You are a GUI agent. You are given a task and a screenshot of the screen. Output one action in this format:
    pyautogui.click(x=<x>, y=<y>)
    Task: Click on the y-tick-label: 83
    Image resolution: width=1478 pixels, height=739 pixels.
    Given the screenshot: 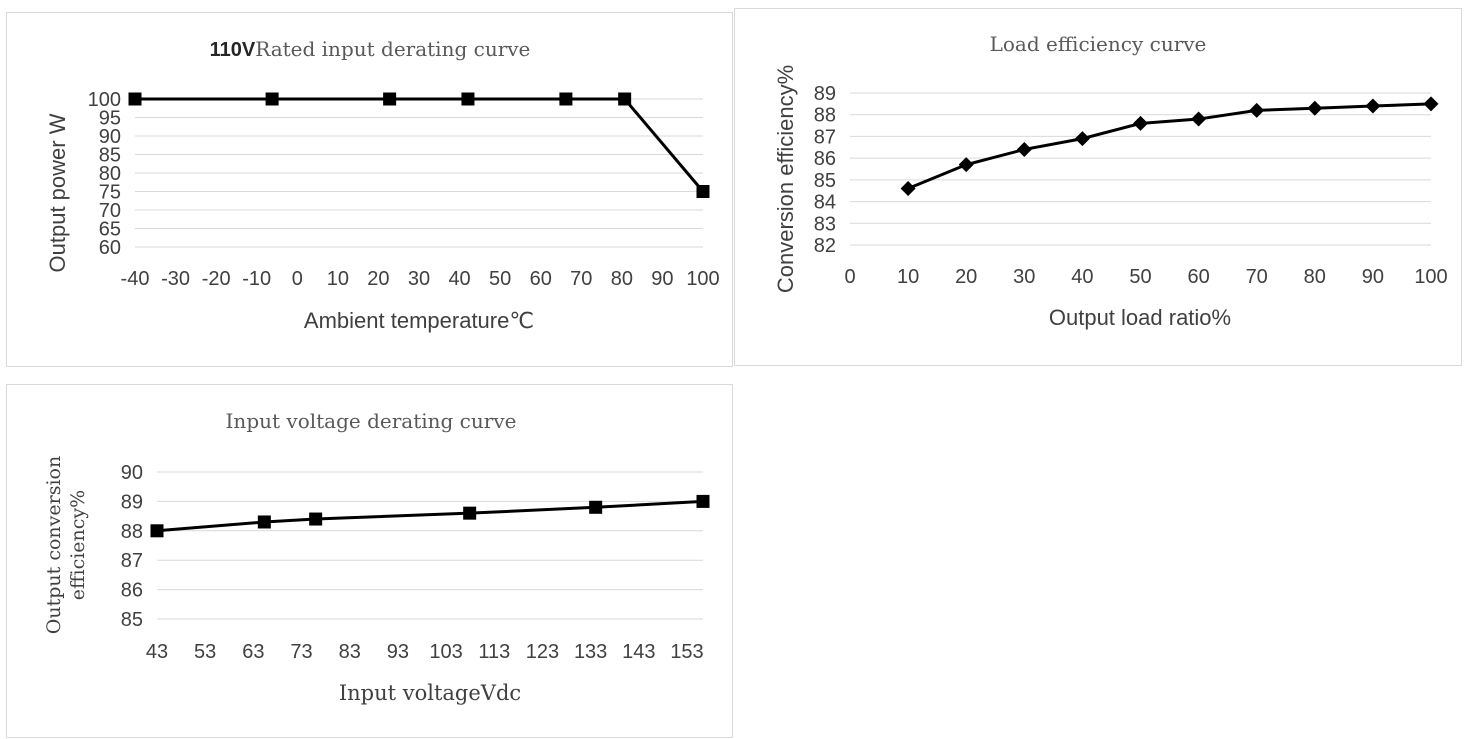 What is the action you would take?
    pyautogui.click(x=825, y=224)
    